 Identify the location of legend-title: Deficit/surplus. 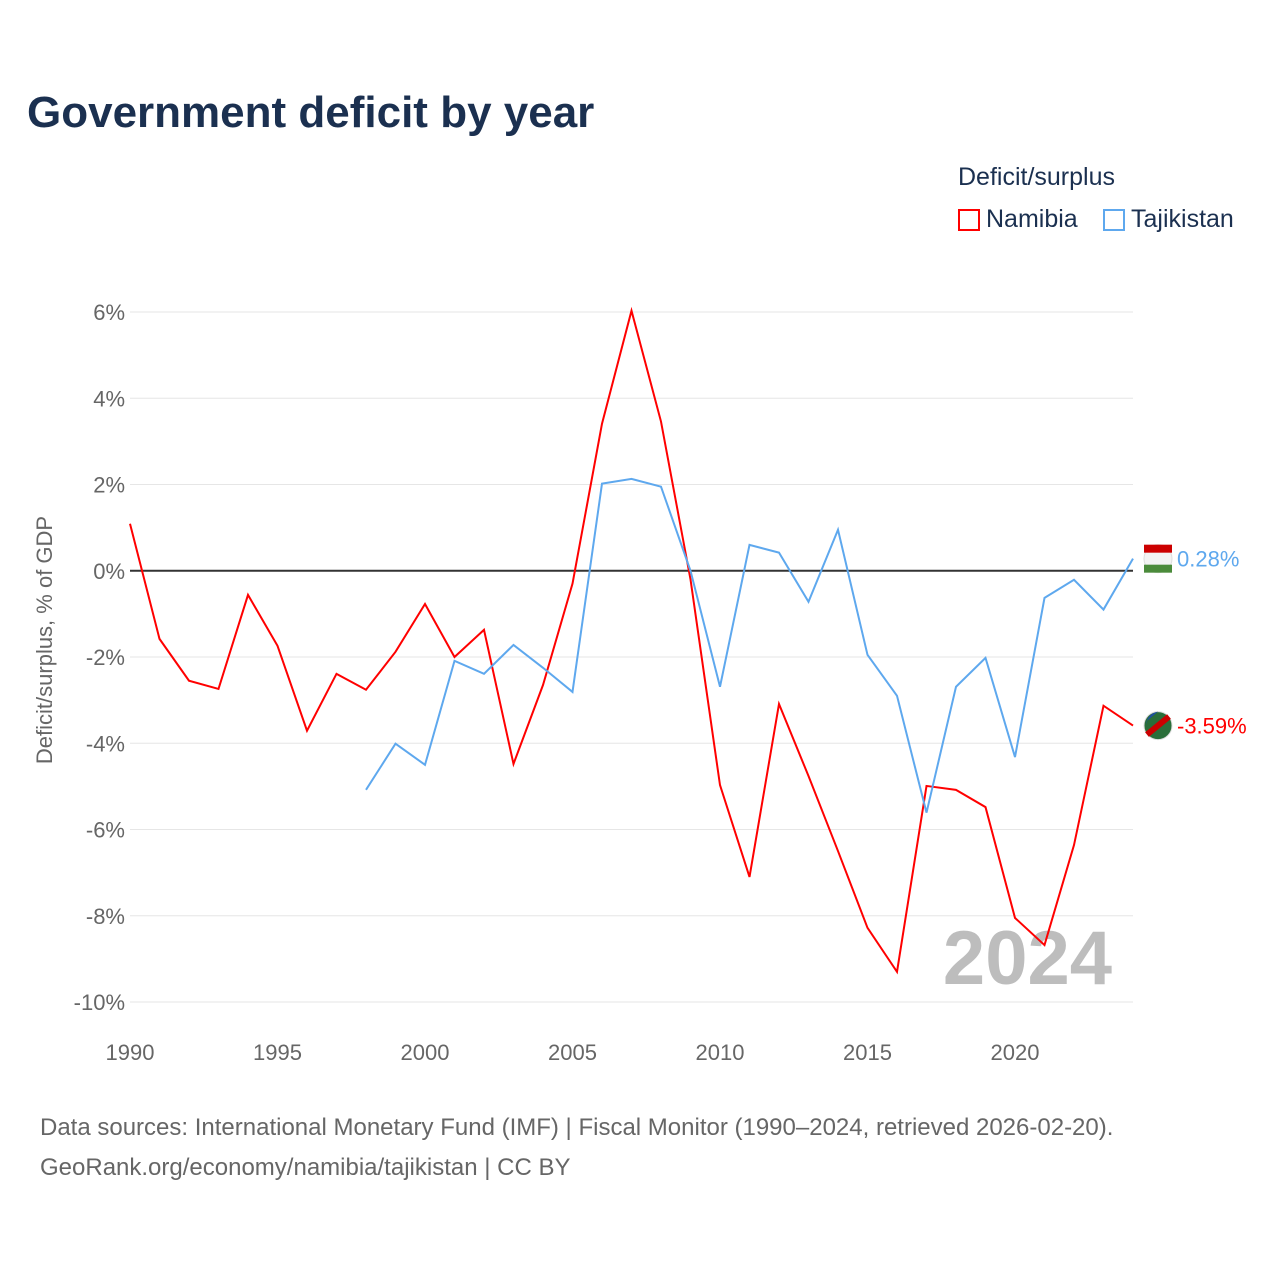
(1036, 177).